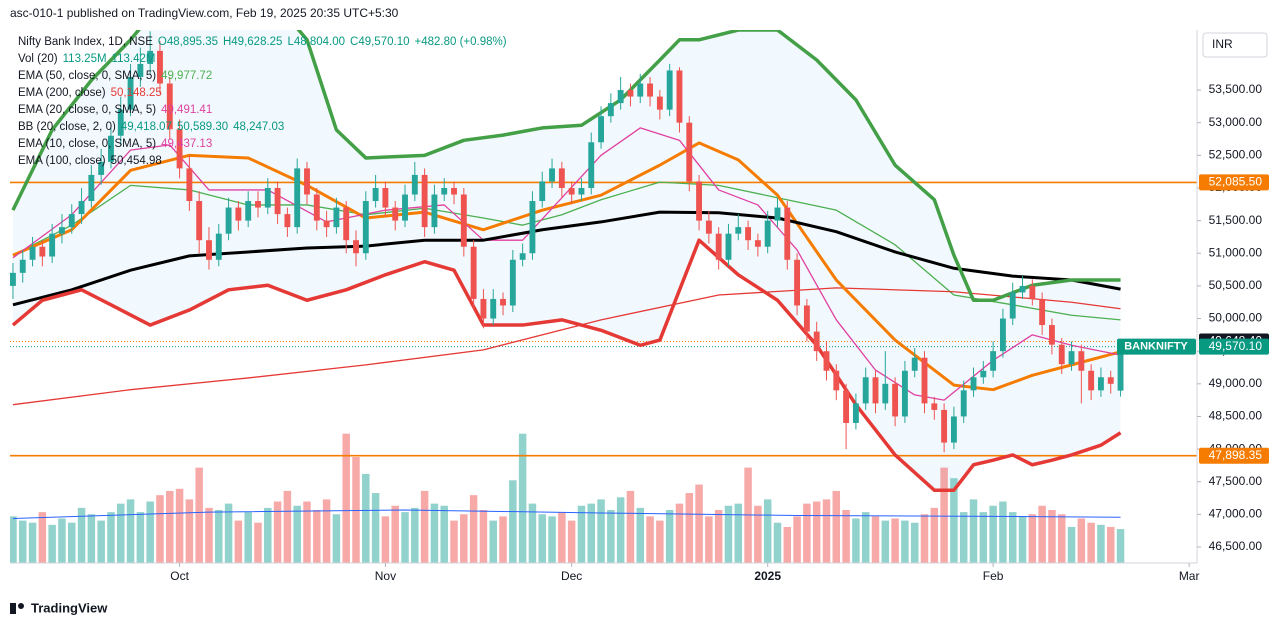 This screenshot has height=632, width=1281. Describe the element at coordinates (85, 42) in the screenshot. I see `legend-label: Nifty Bank Index, 1D, NSE` at that location.